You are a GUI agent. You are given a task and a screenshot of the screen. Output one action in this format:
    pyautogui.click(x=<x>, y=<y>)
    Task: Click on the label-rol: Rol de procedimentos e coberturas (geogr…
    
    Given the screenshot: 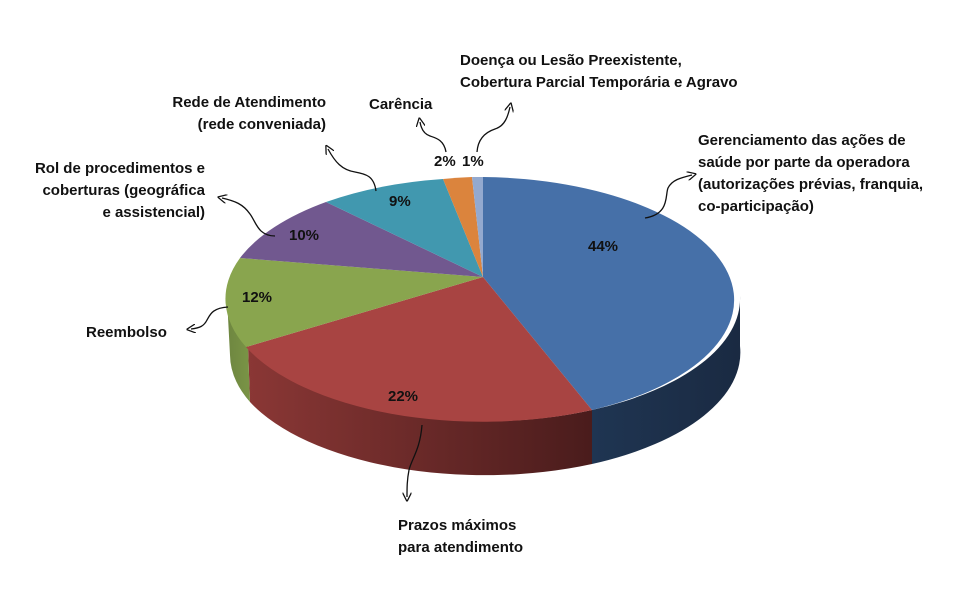 What is the action you would take?
    pyautogui.click(x=119, y=190)
    